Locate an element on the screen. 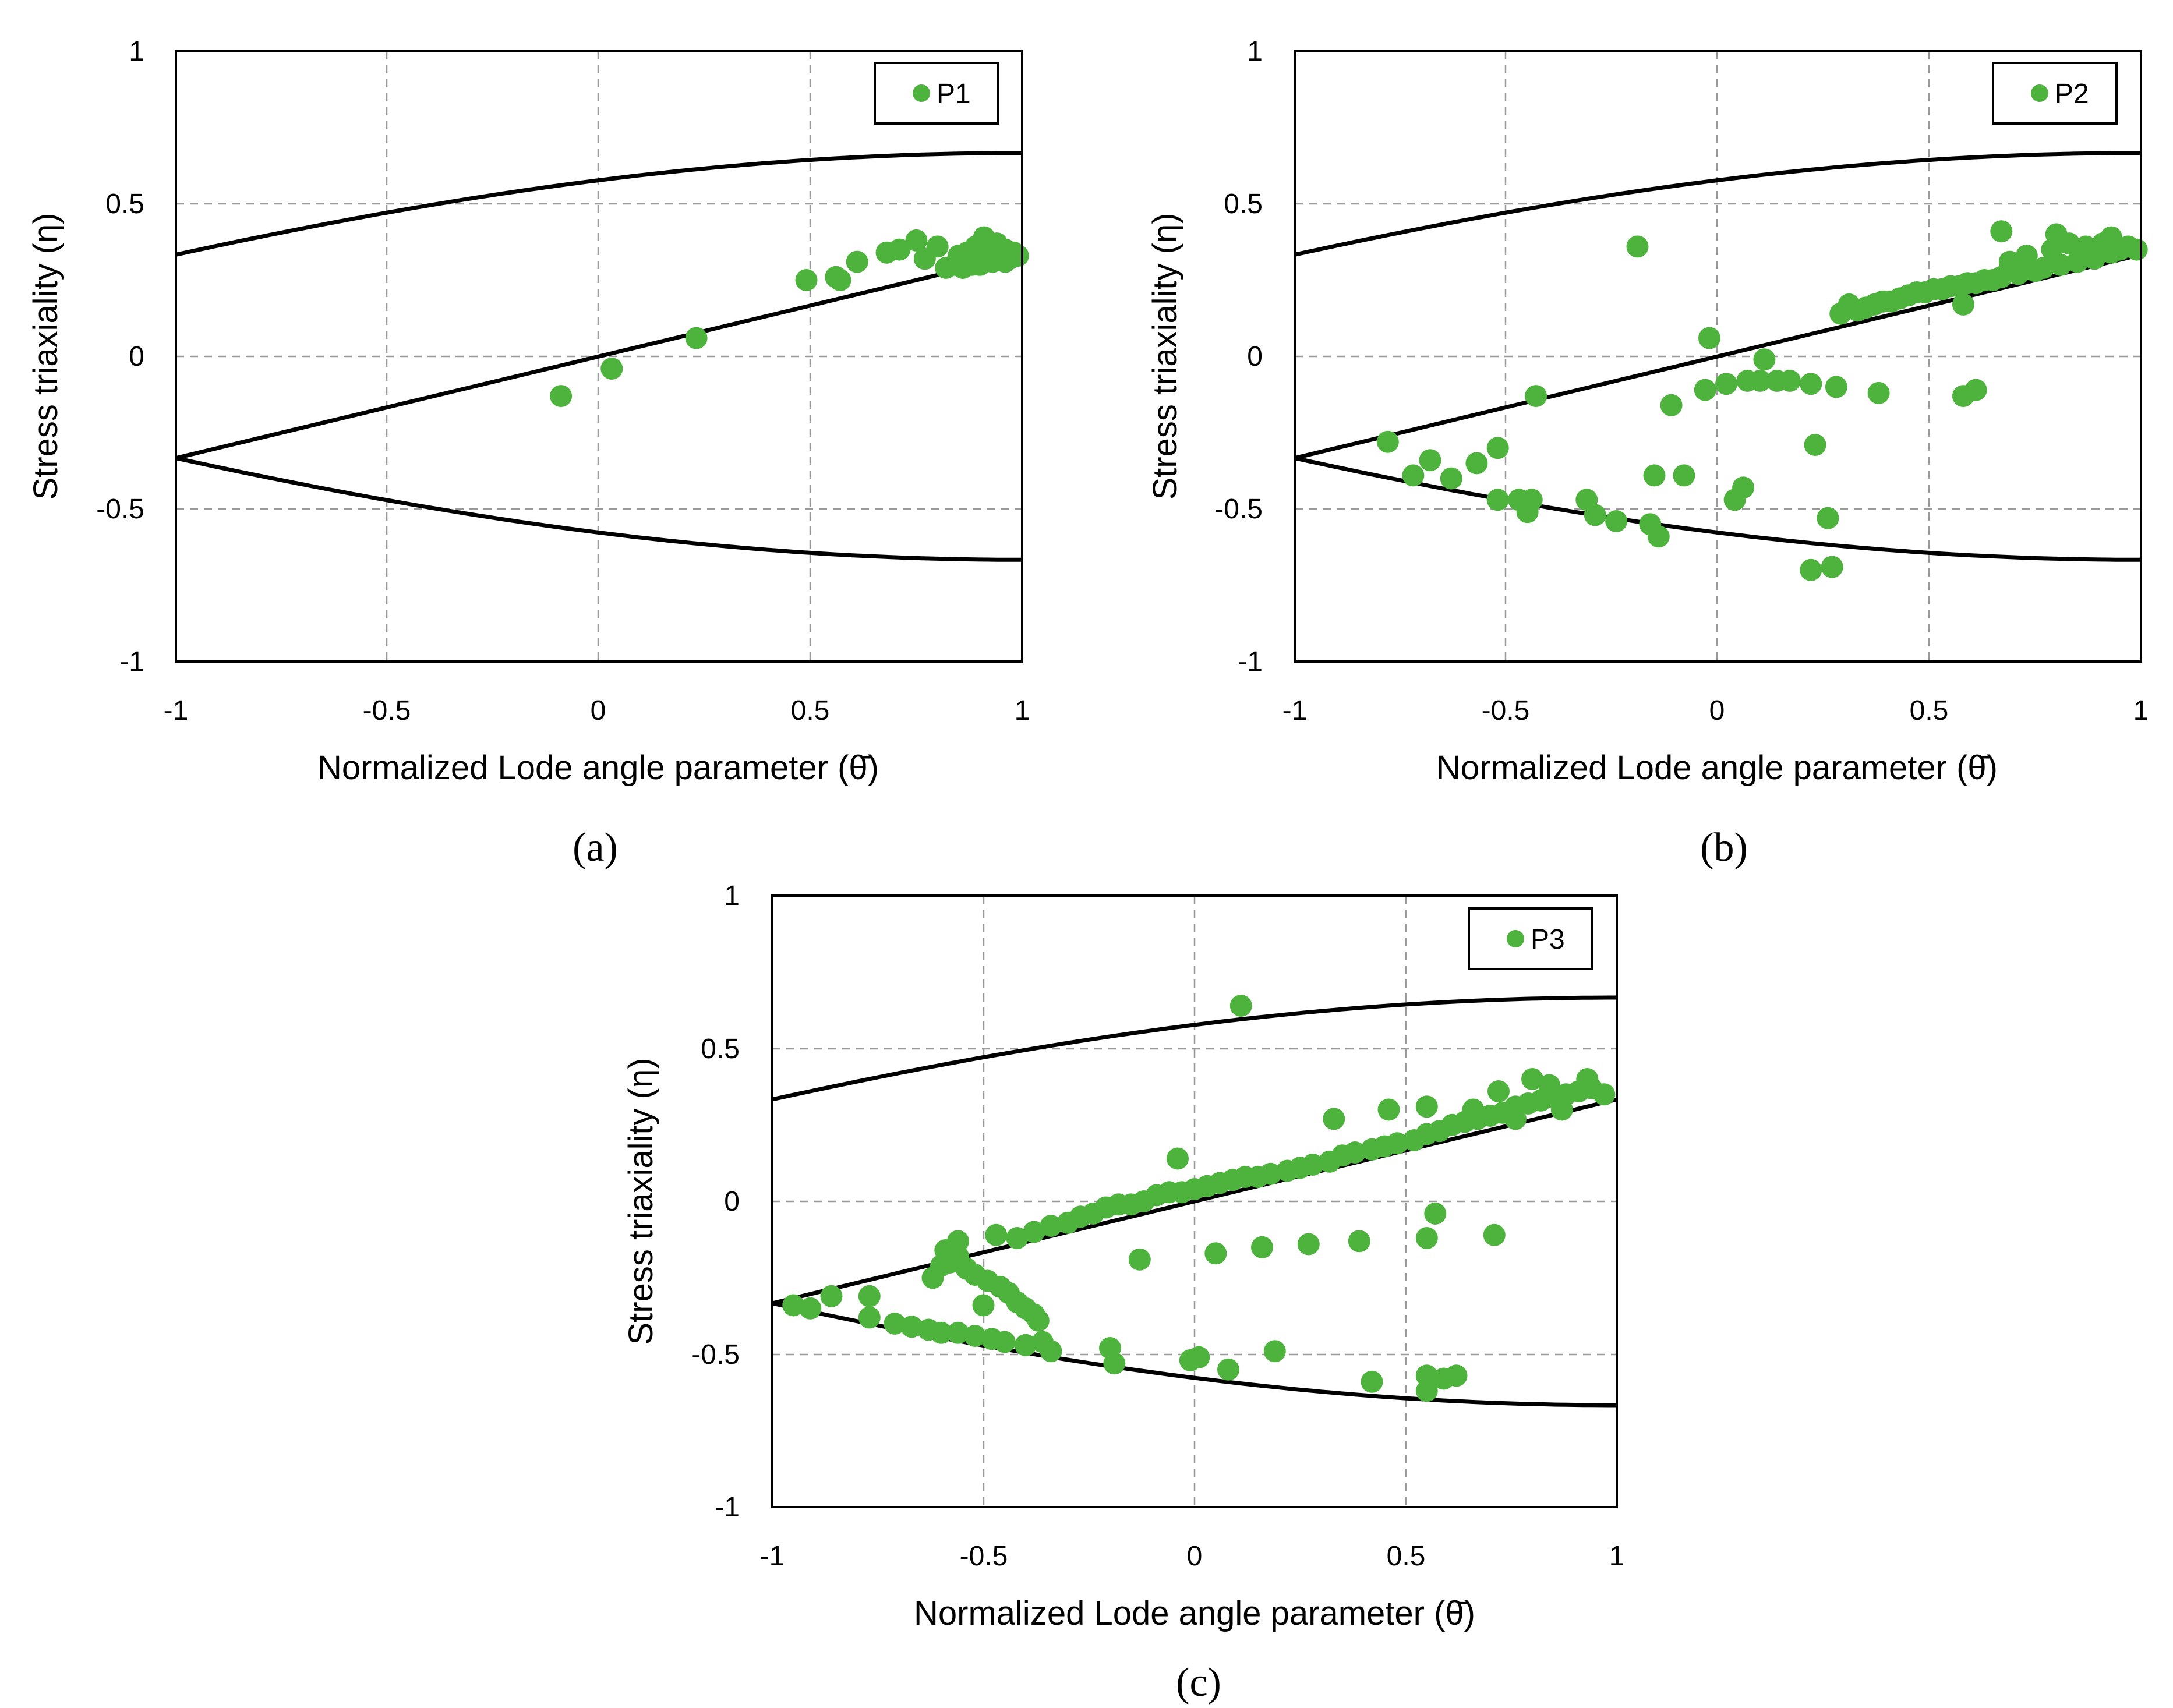 Image resolution: width=2173 pixels, height=1708 pixels. legend-box is located at coordinates (2055, 93).